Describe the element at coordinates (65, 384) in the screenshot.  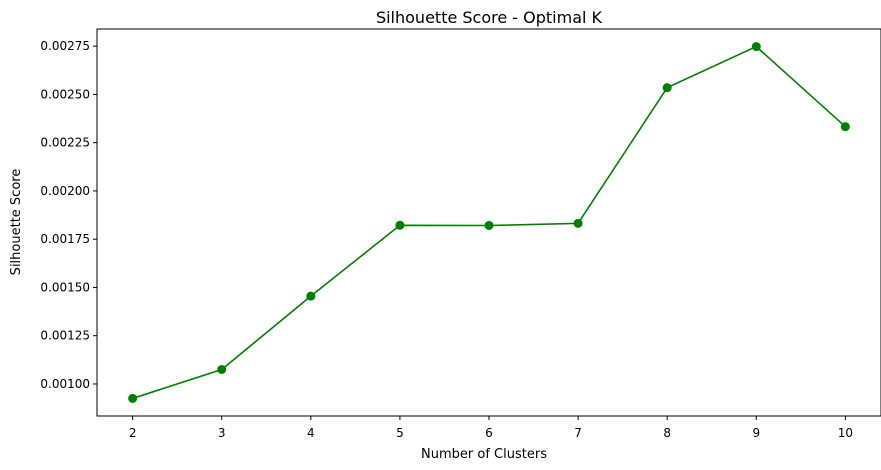
I see `y-tick-label: 0.00100` at that location.